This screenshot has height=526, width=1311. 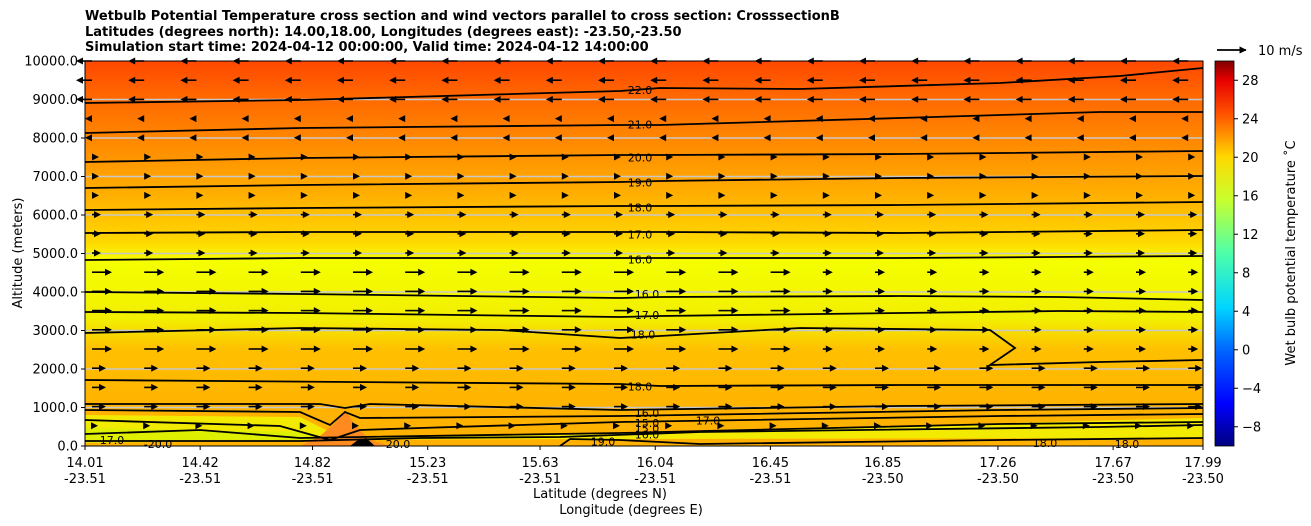 I want to click on x-tick-lon: -23.50, so click(x=1203, y=479).